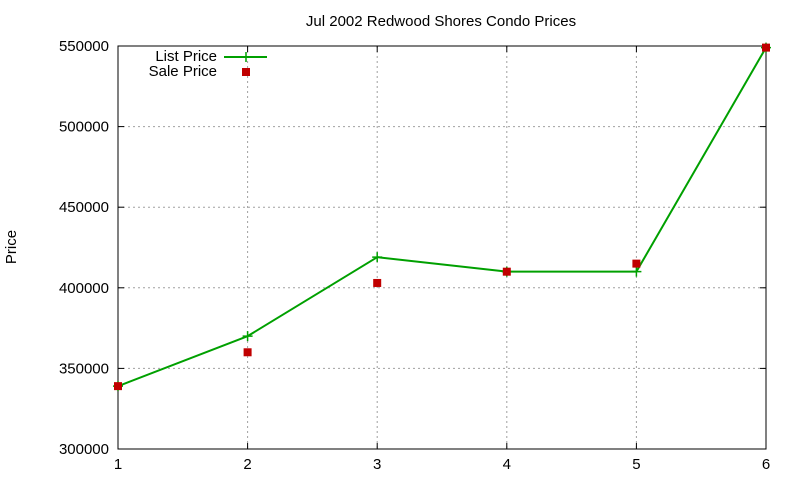  I want to click on legend-label-sale-price: Sale Price, so click(183, 71).